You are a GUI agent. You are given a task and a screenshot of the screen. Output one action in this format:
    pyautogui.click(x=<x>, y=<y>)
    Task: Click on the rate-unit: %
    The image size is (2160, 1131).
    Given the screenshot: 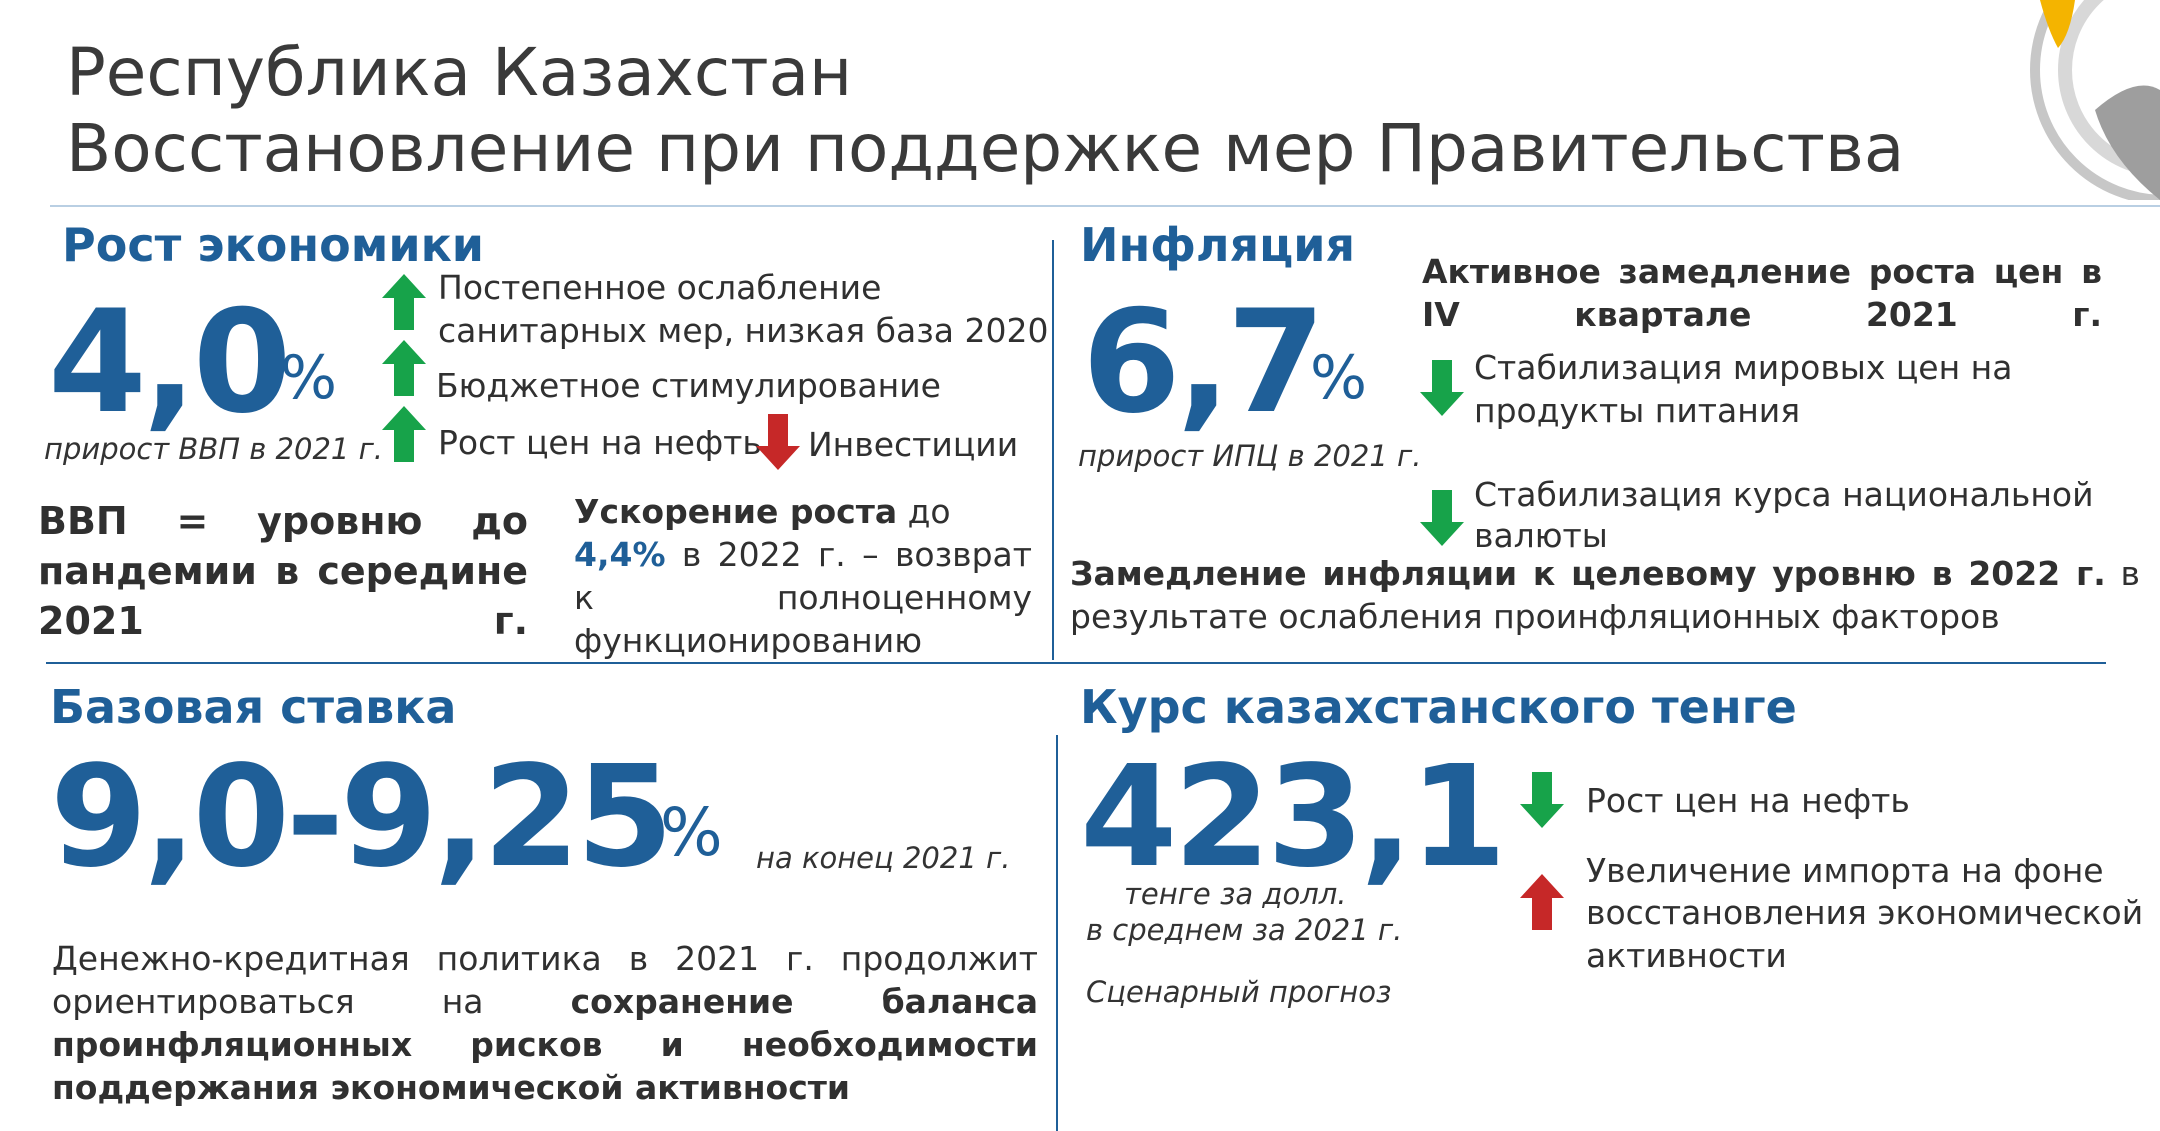 What is the action you would take?
    pyautogui.click(x=691, y=832)
    